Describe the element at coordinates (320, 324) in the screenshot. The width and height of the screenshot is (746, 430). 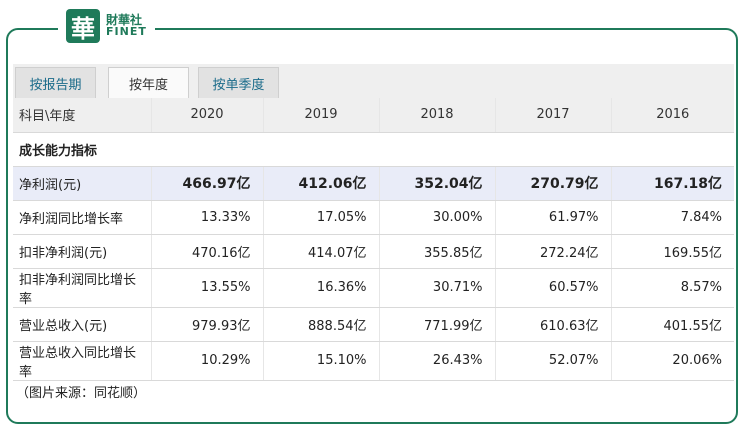
I see `table-cell: 888.54亿` at that location.